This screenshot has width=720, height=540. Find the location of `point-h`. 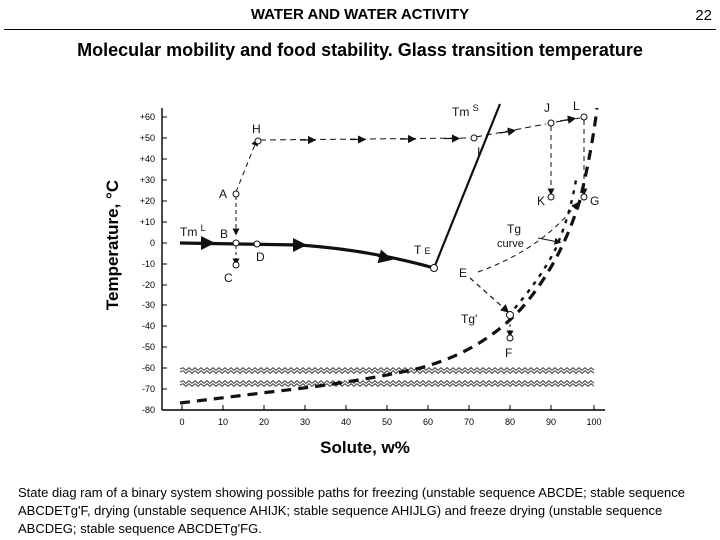

point-h is located at coordinates (258, 141).